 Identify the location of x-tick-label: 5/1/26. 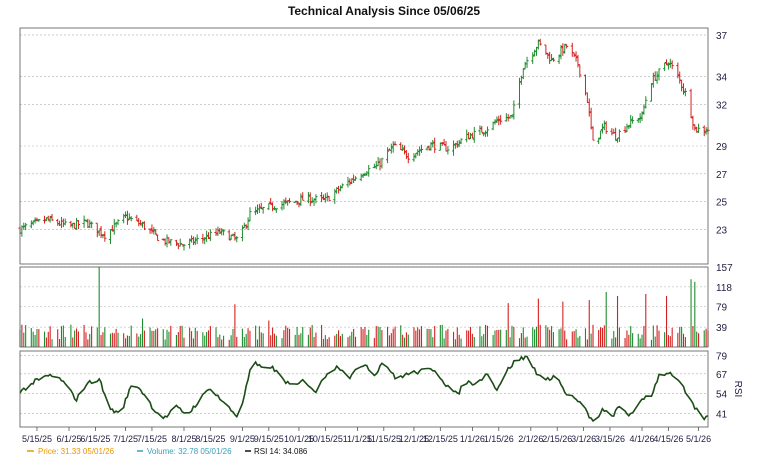
(698, 439).